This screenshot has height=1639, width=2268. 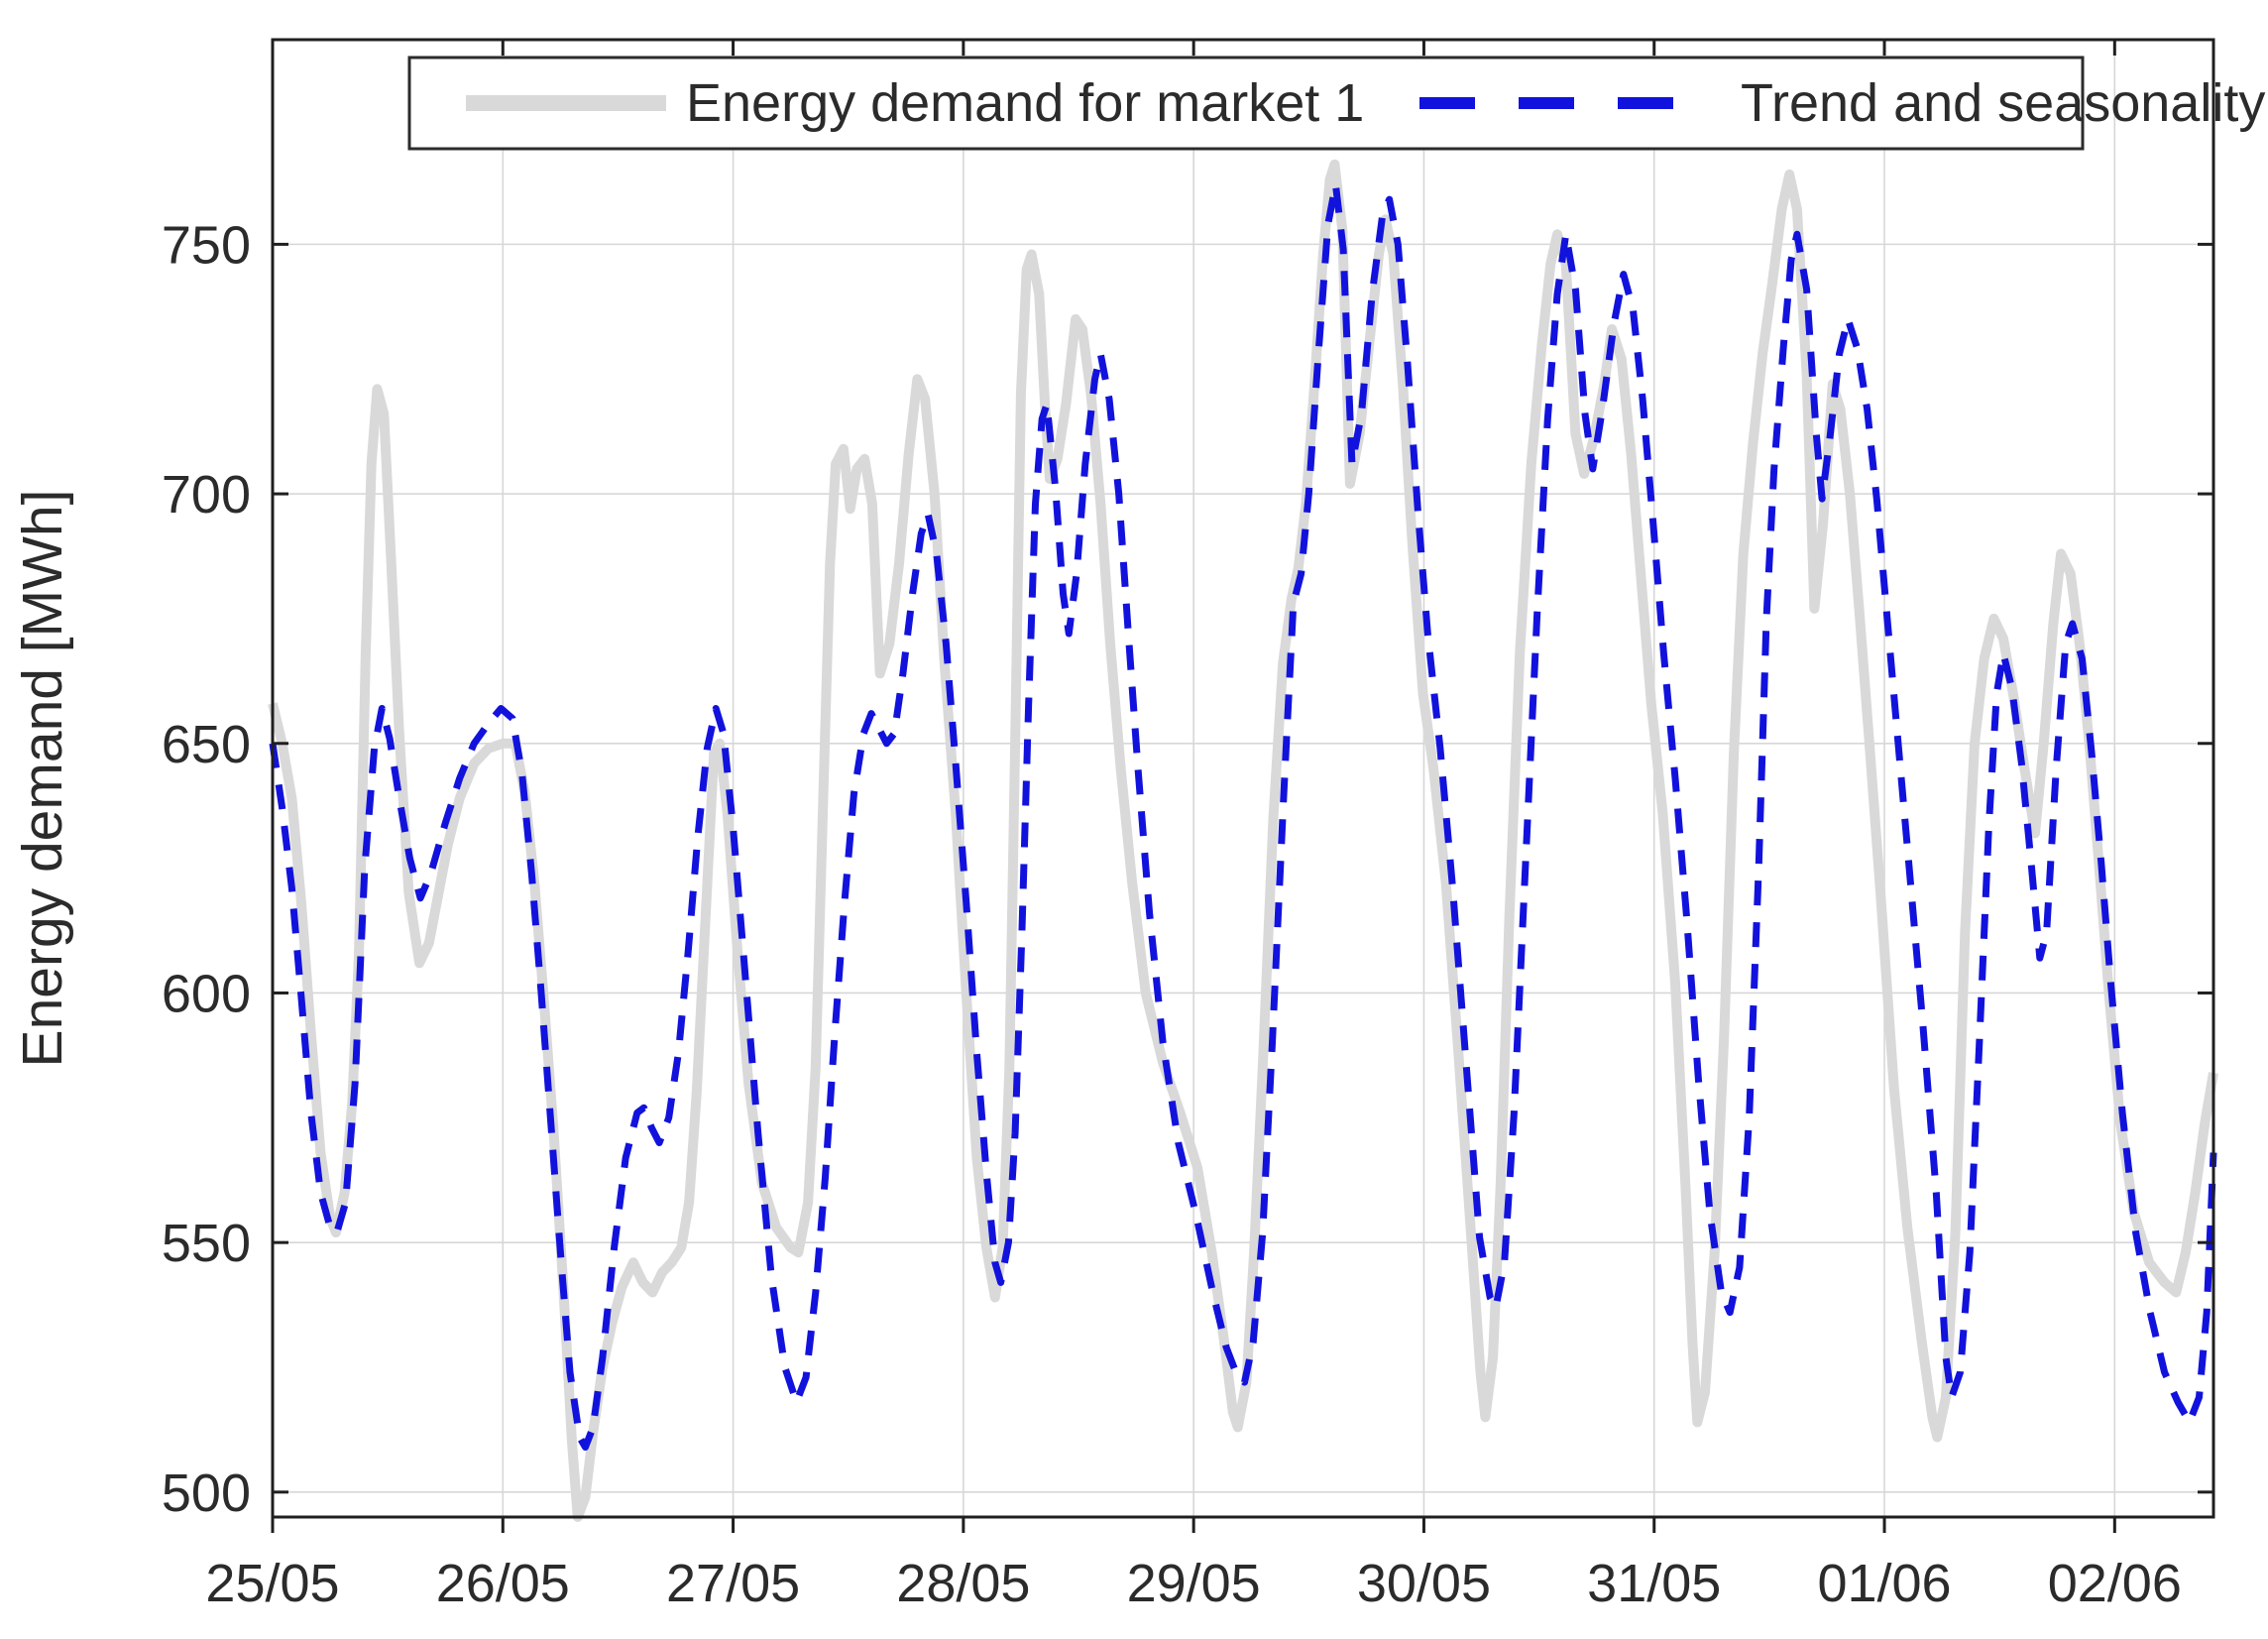 What do you see at coordinates (2115, 1584) in the screenshot?
I see `x-tick-label: 02/06` at bounding box center [2115, 1584].